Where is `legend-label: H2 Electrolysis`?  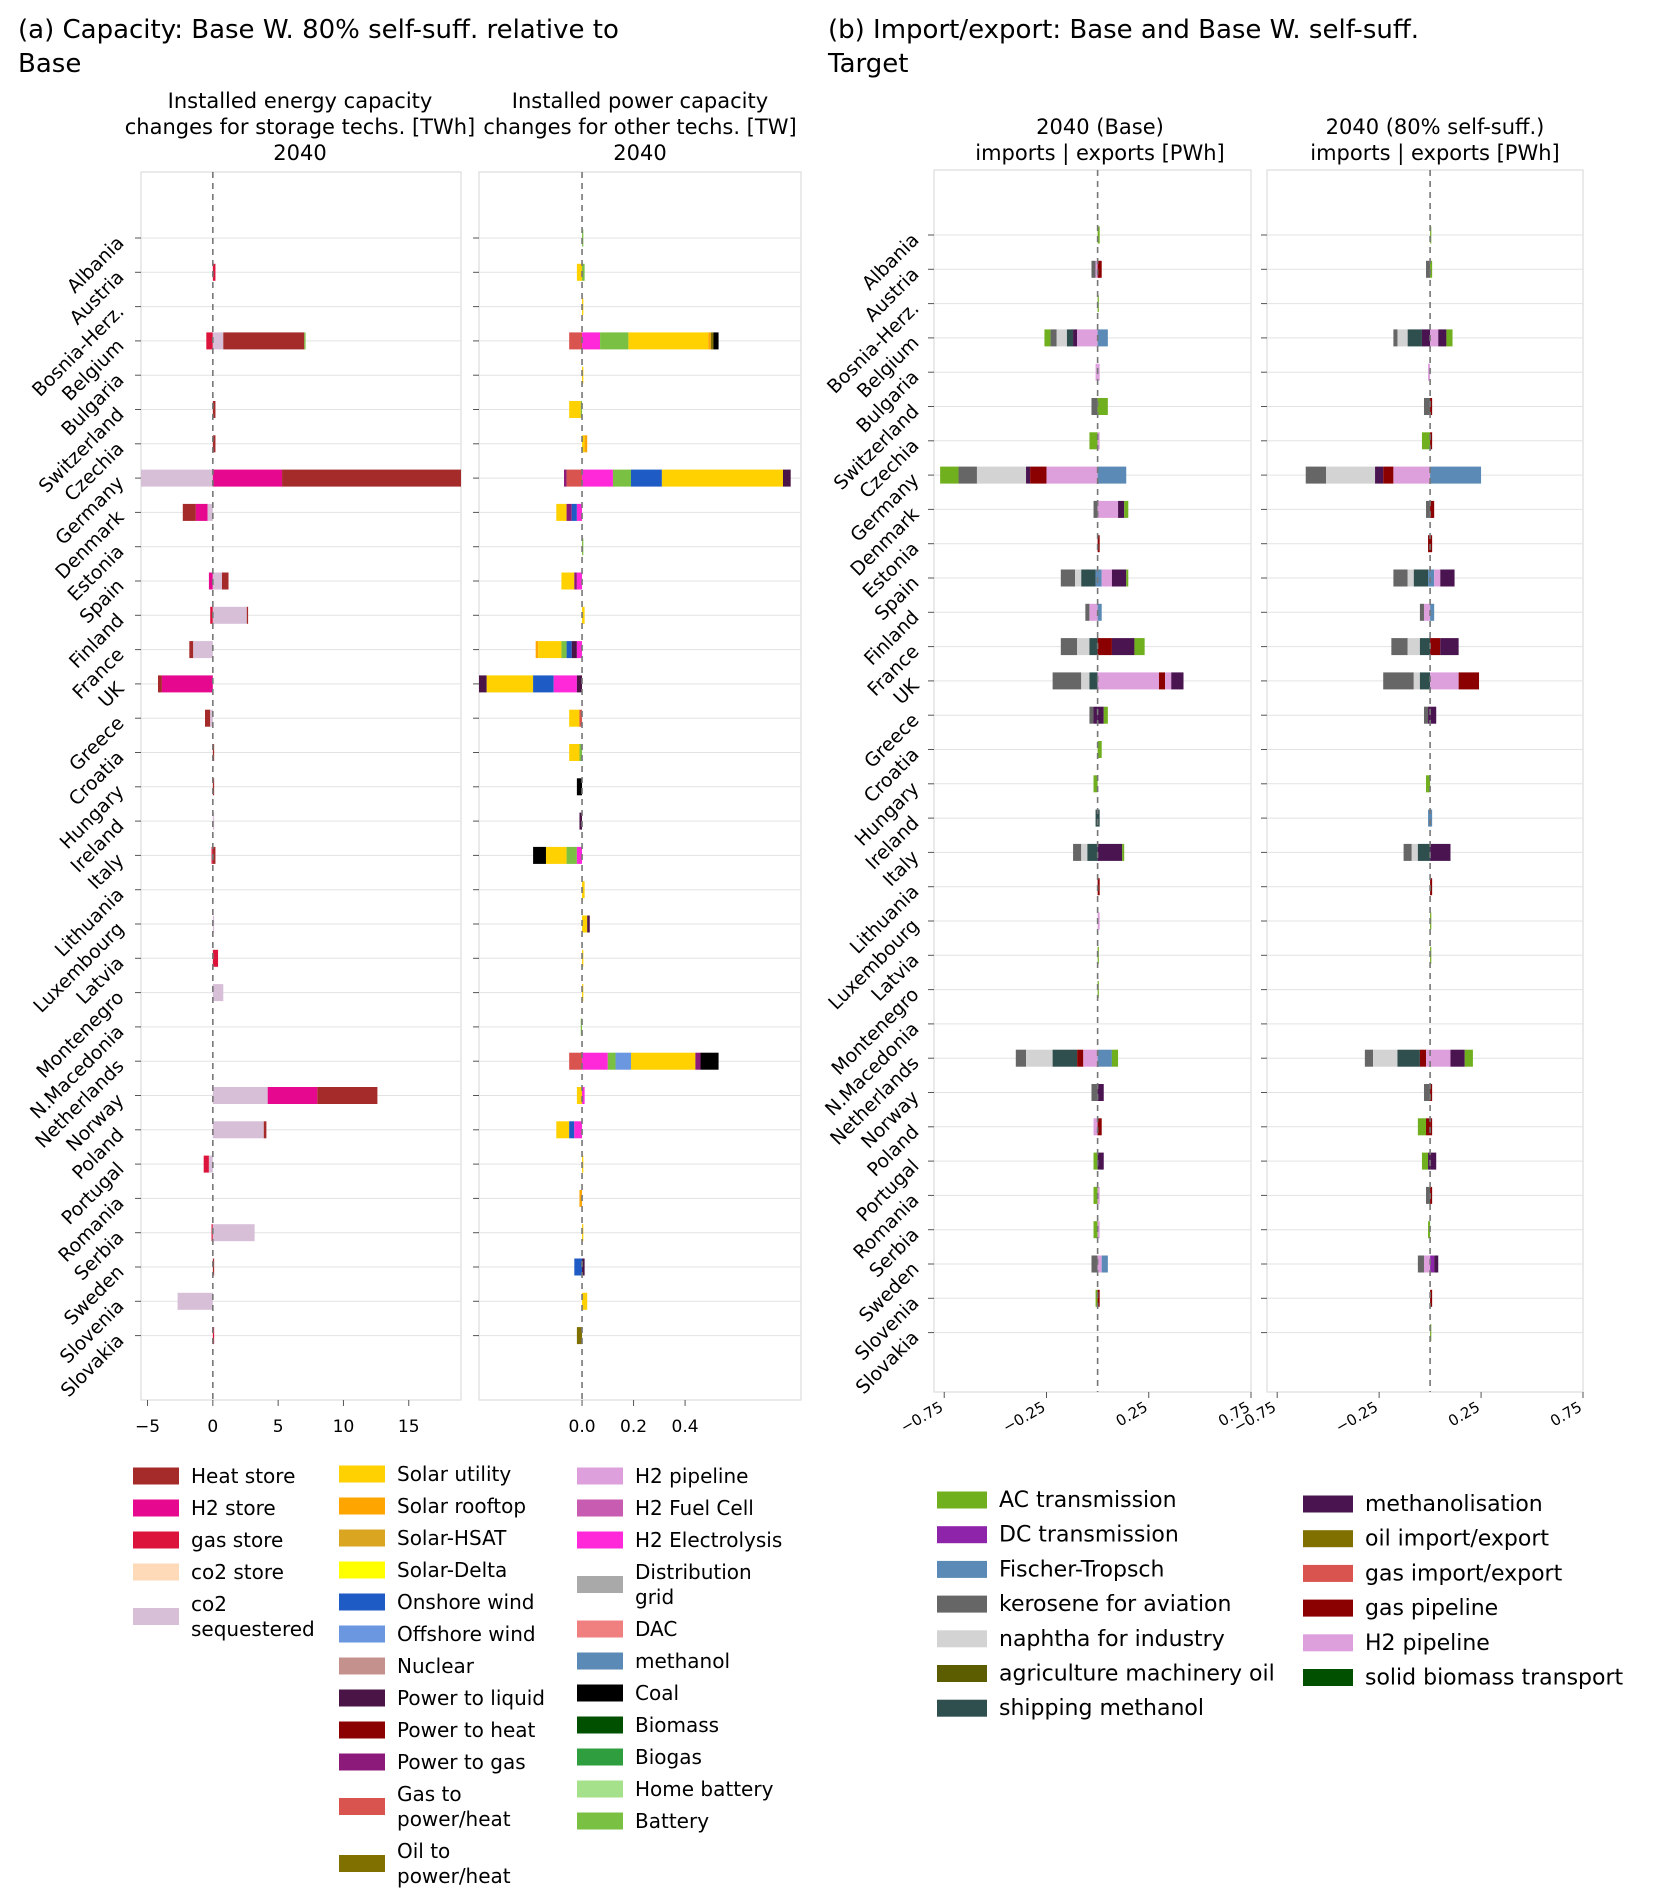 legend-label: H2 Electrolysis is located at coordinates (708, 1540).